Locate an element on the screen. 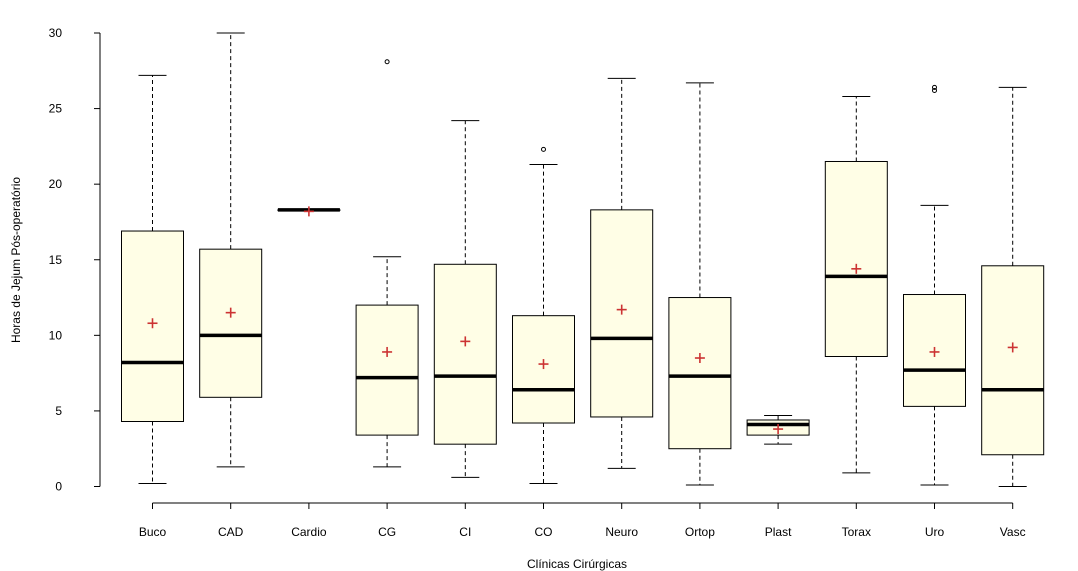 This screenshot has width=1078, height=571. box-group-cardio is located at coordinates (309, 211).